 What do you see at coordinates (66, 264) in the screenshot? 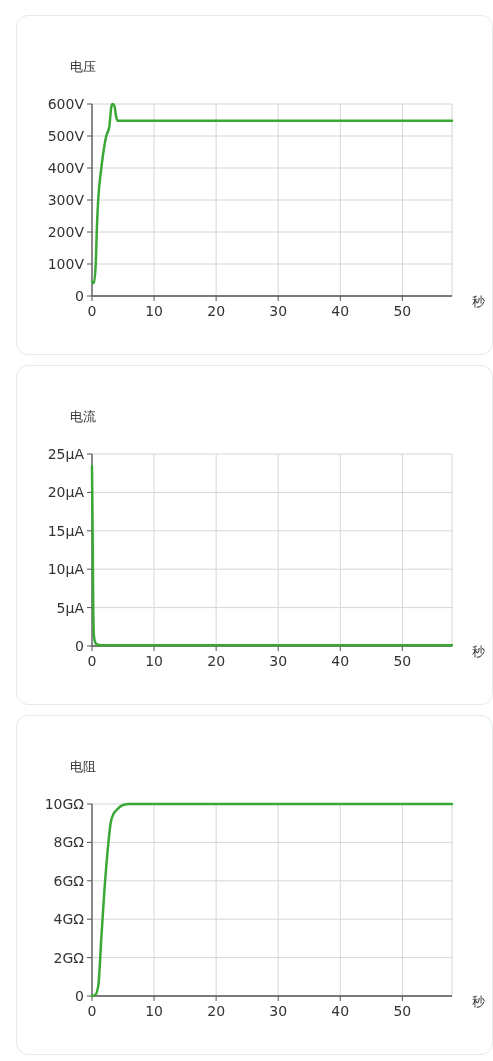
I see `y-tick-label: 100V` at bounding box center [66, 264].